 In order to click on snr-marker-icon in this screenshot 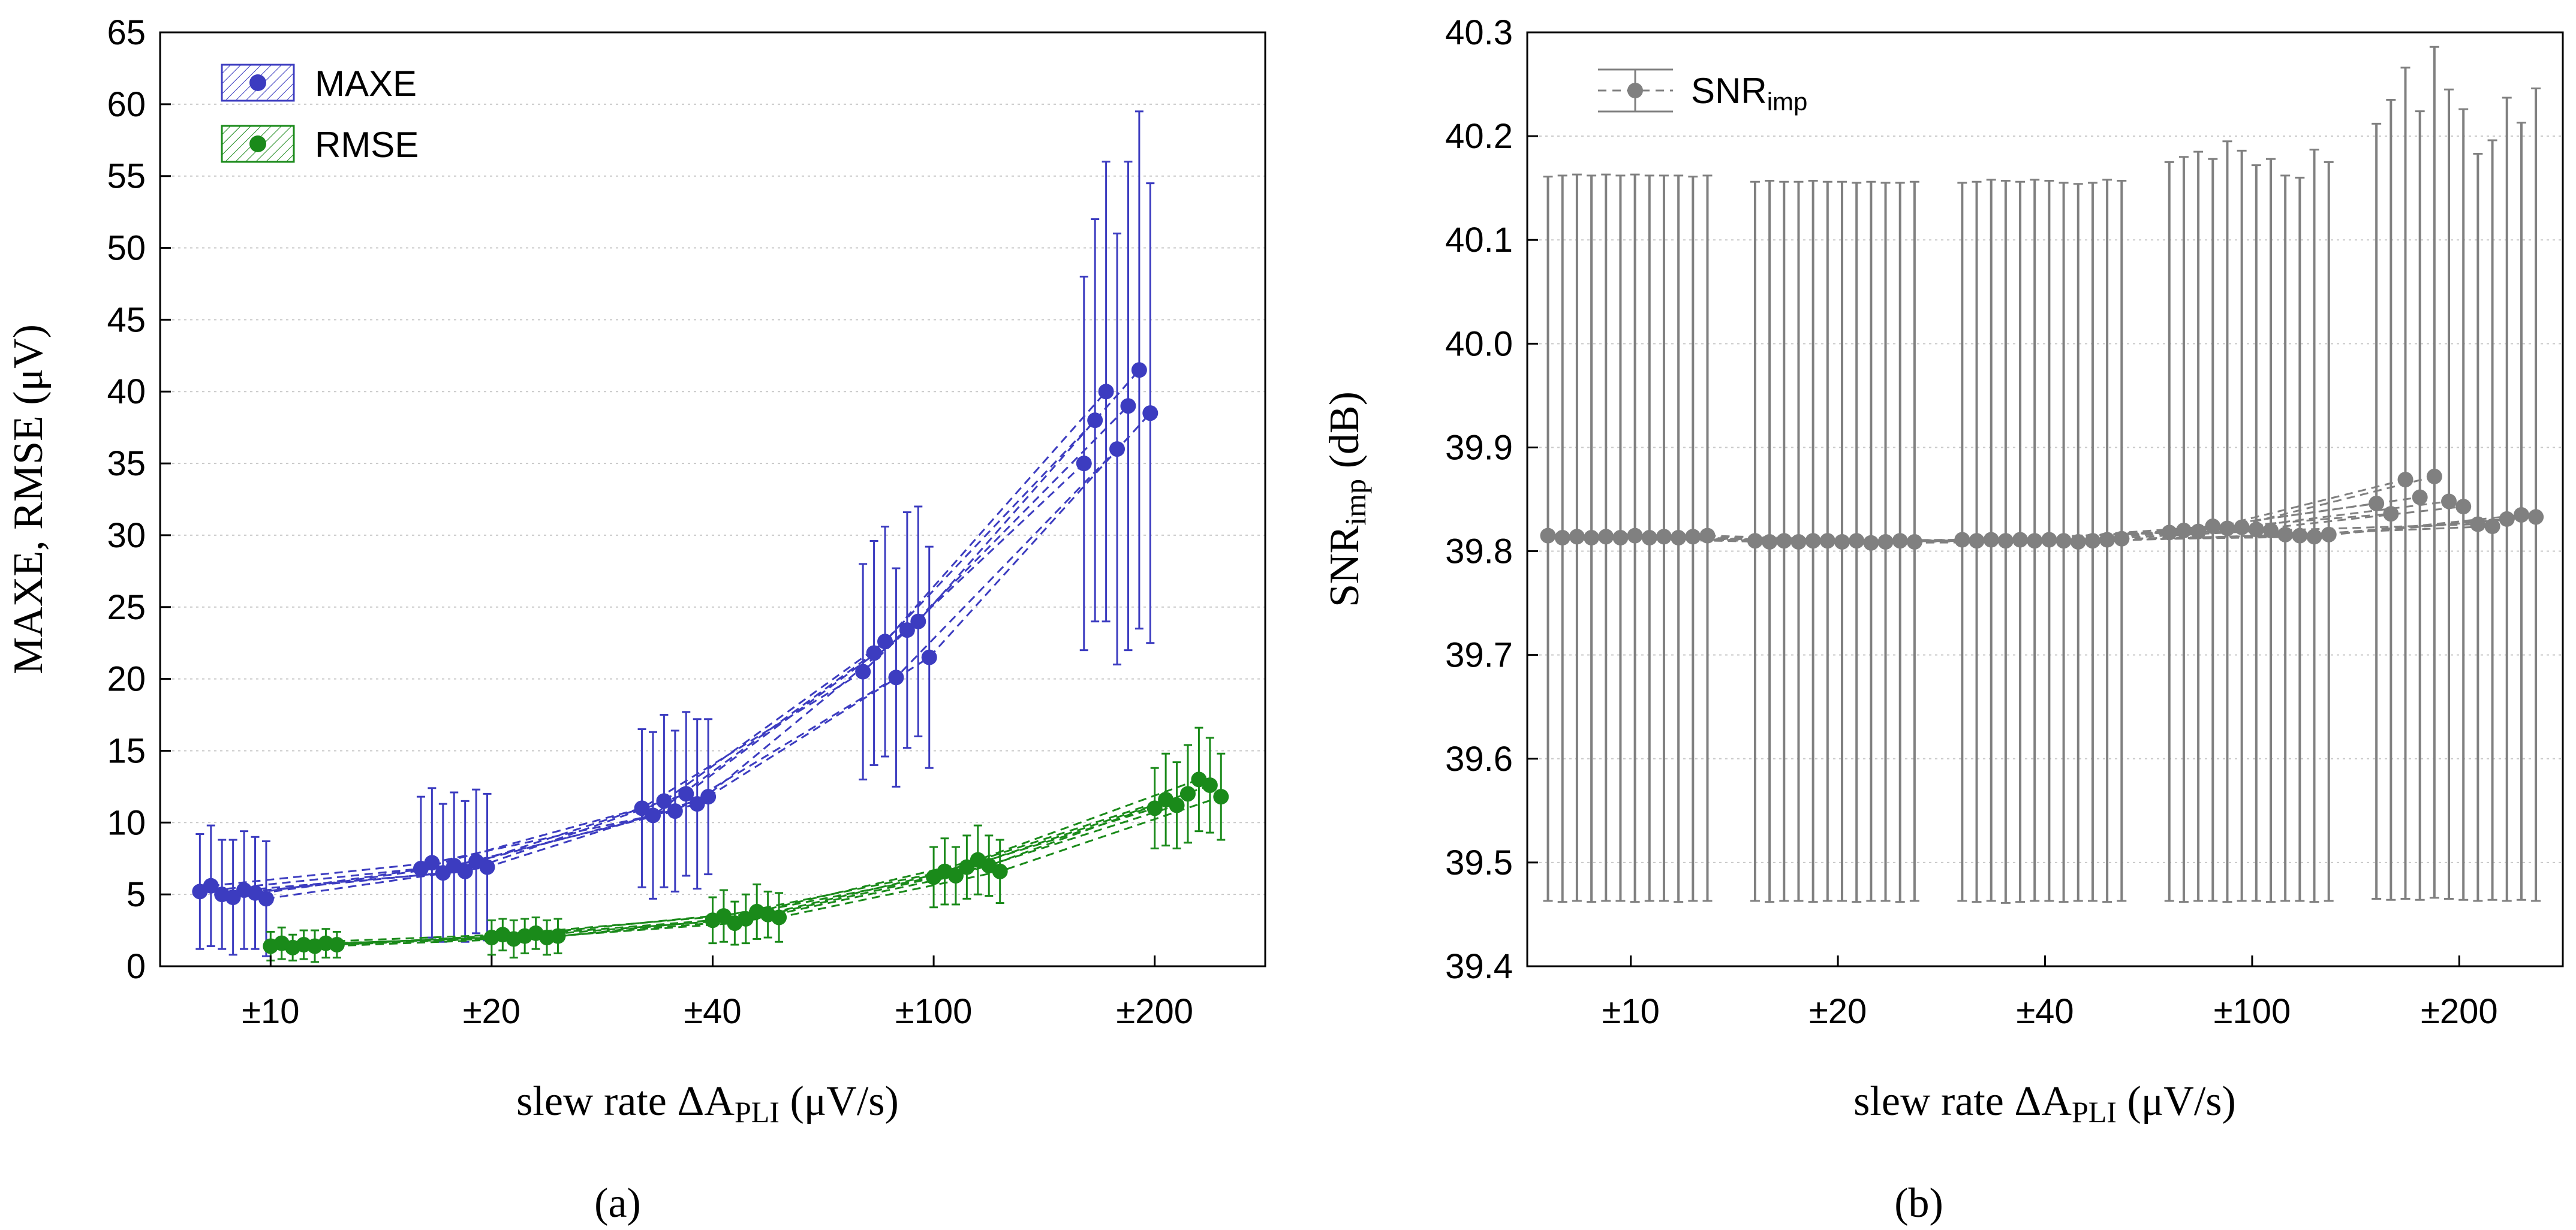, I will do `click(1635, 90)`.